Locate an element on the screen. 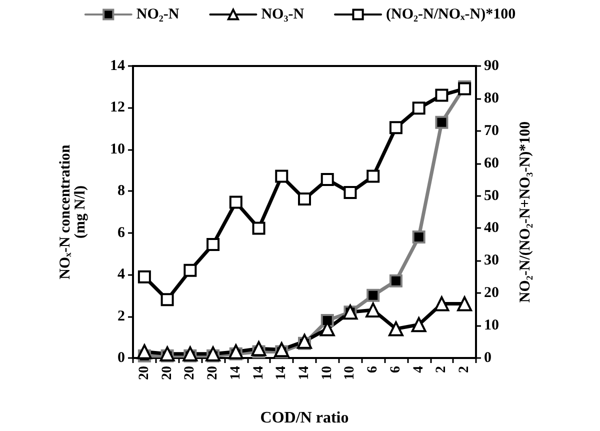  legend-label: (NO₂-N/NOₓ-N)*100 is located at coordinates (451, 14).